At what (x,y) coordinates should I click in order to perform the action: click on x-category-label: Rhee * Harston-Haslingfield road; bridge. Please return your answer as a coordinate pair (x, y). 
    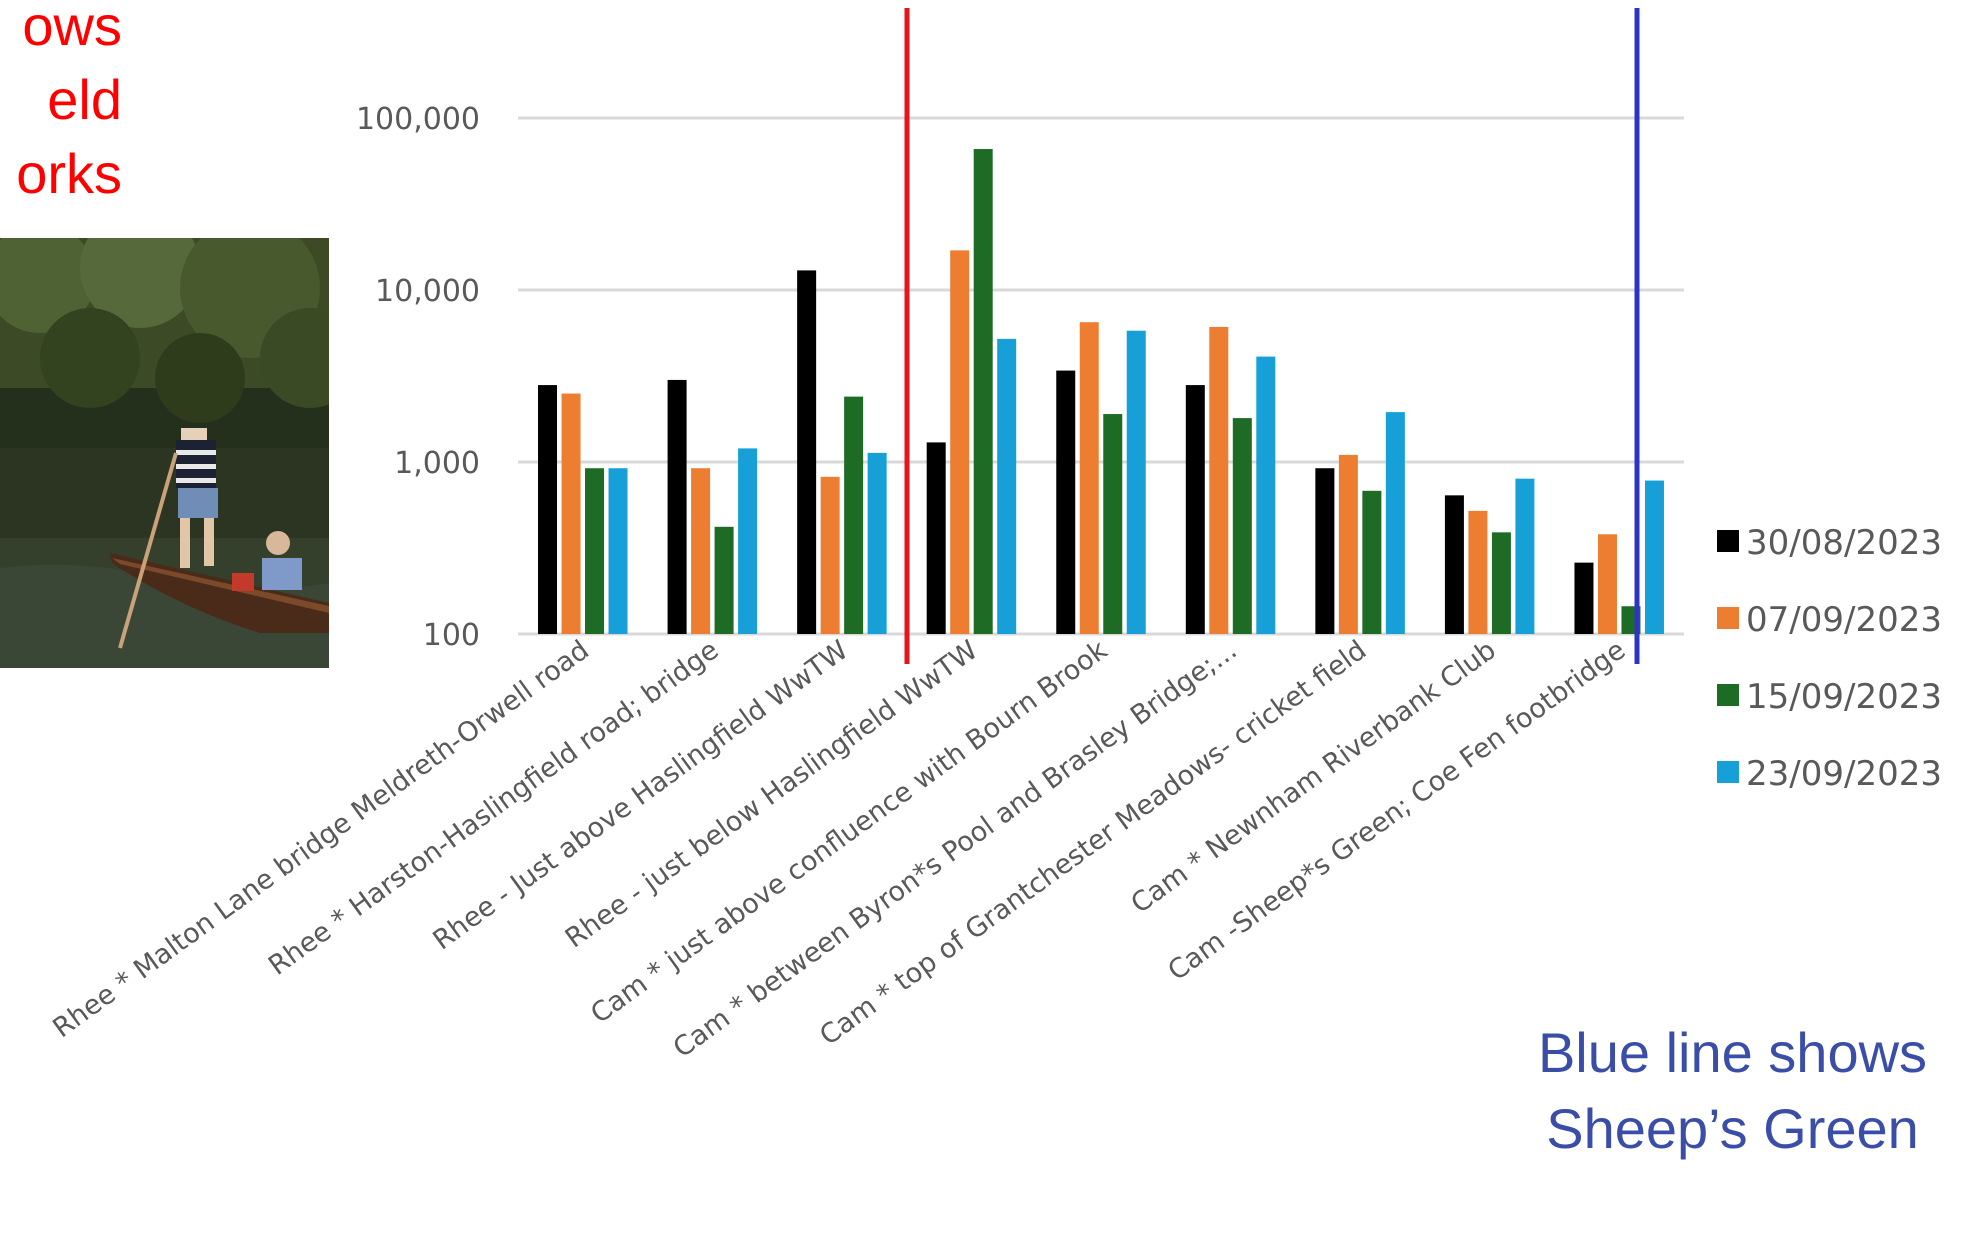
    Looking at the image, I should click on (493, 808).